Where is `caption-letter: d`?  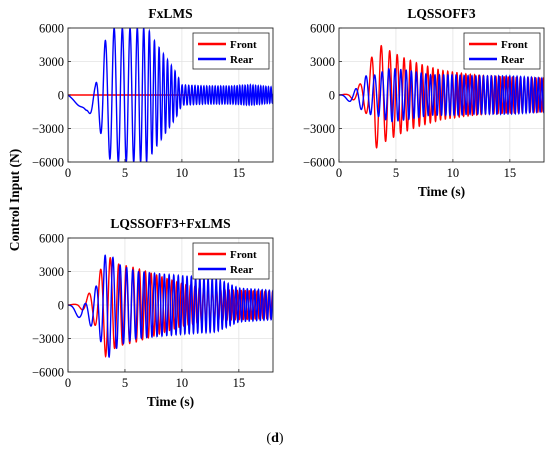 caption-letter: d is located at coordinates (275, 438).